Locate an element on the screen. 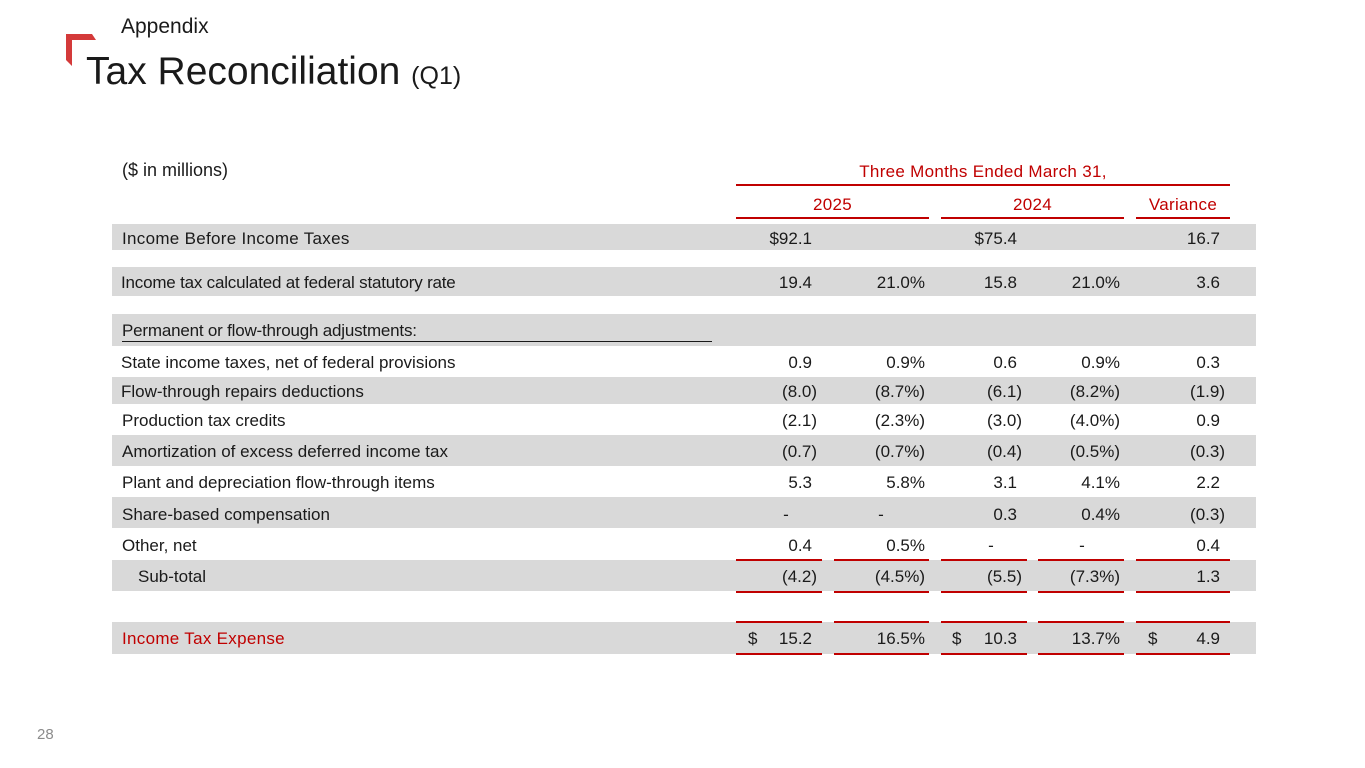 Image resolution: width=1365 pixels, height=768 pixels. page-title: Tax Reconciliation (Q1) is located at coordinates (273, 71).